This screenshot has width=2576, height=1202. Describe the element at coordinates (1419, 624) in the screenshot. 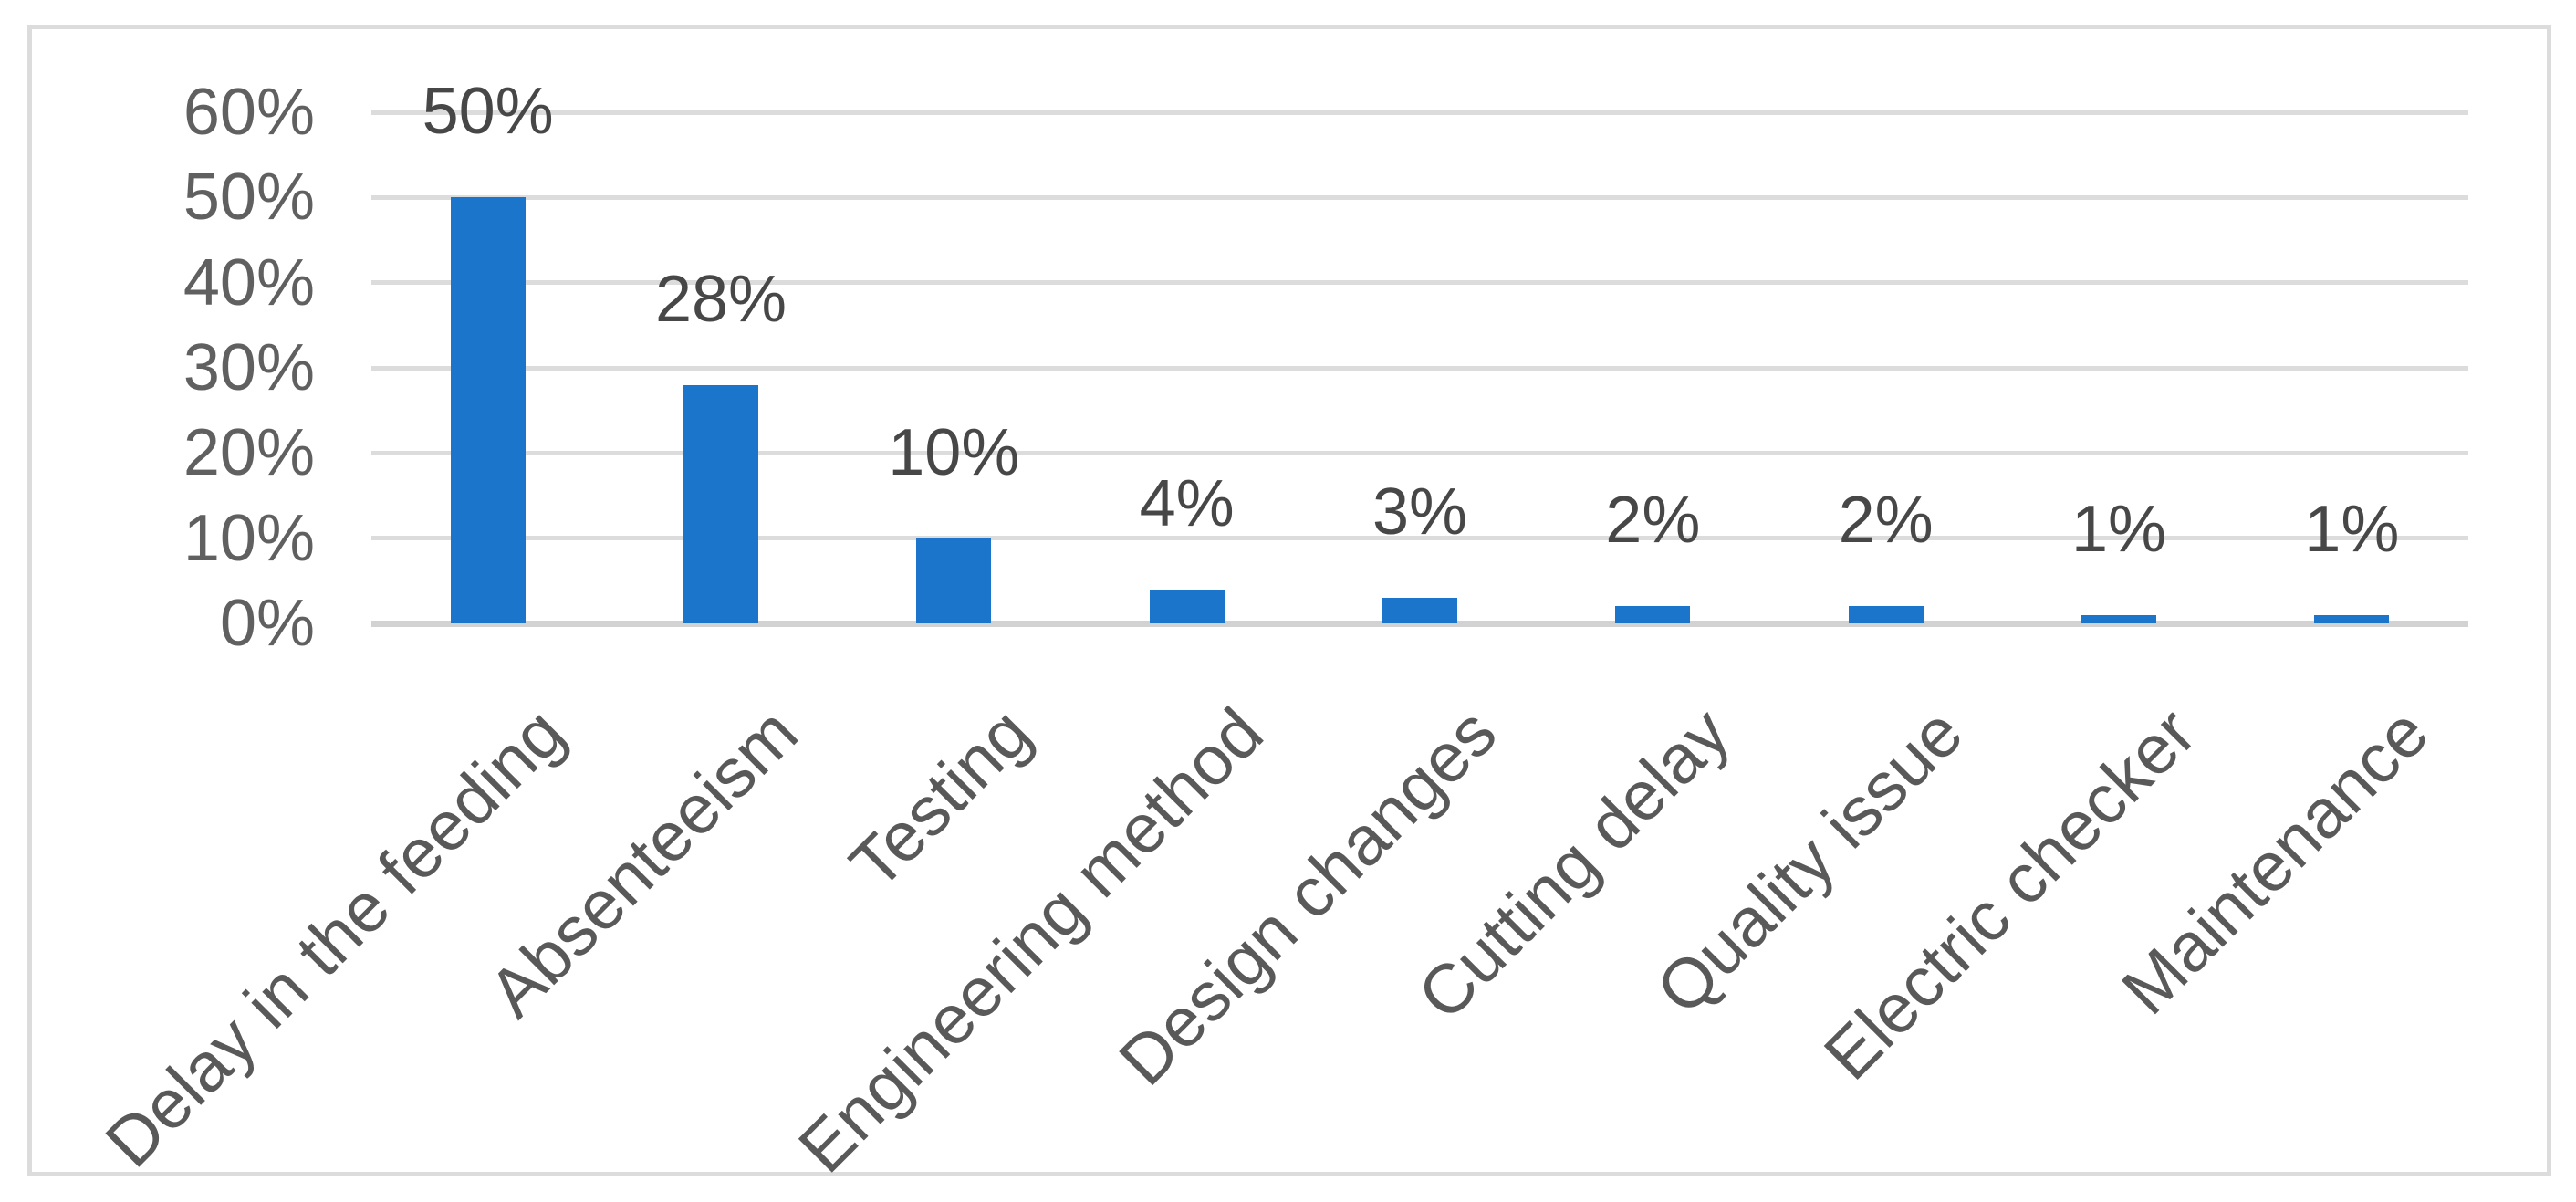

I see `x-axis-line` at that location.